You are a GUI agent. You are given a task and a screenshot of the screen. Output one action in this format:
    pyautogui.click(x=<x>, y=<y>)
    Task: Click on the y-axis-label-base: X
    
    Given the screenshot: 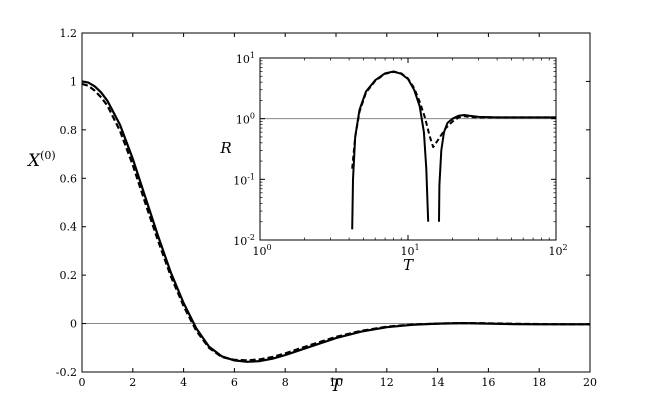 What is the action you would take?
    pyautogui.click(x=33, y=161)
    